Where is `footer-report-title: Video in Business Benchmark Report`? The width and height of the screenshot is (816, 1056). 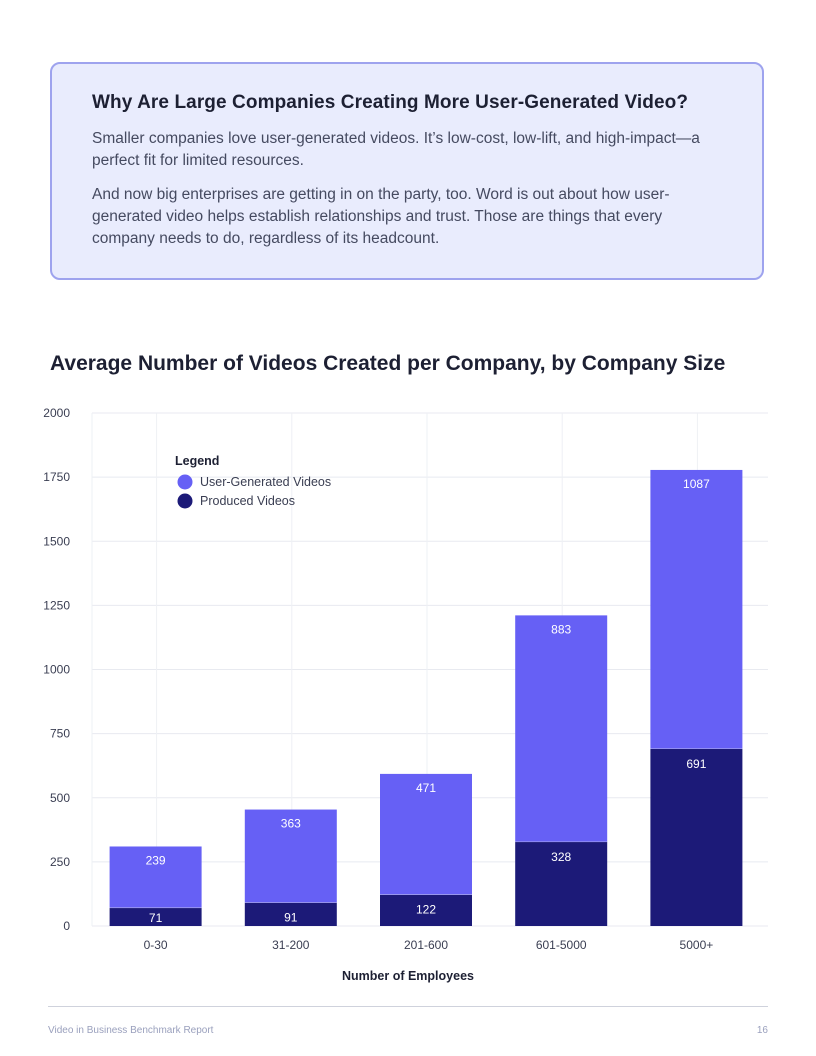
footer-report-title: Video in Business Benchmark Report is located at coordinates (131, 1030).